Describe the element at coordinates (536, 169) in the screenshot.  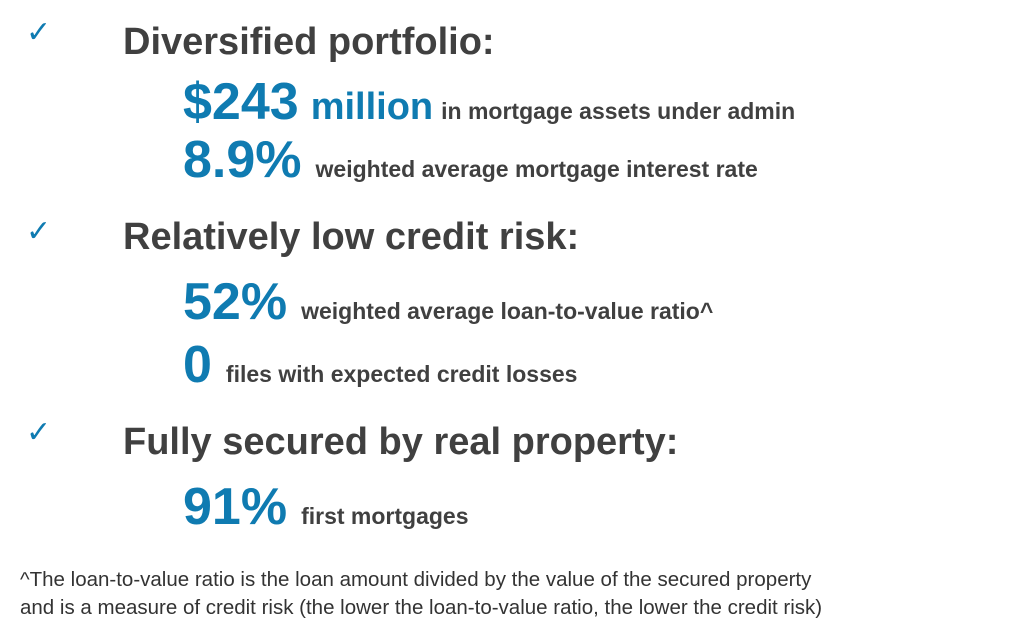
I see `stat-text: weighted average mortgage interest rate` at that location.